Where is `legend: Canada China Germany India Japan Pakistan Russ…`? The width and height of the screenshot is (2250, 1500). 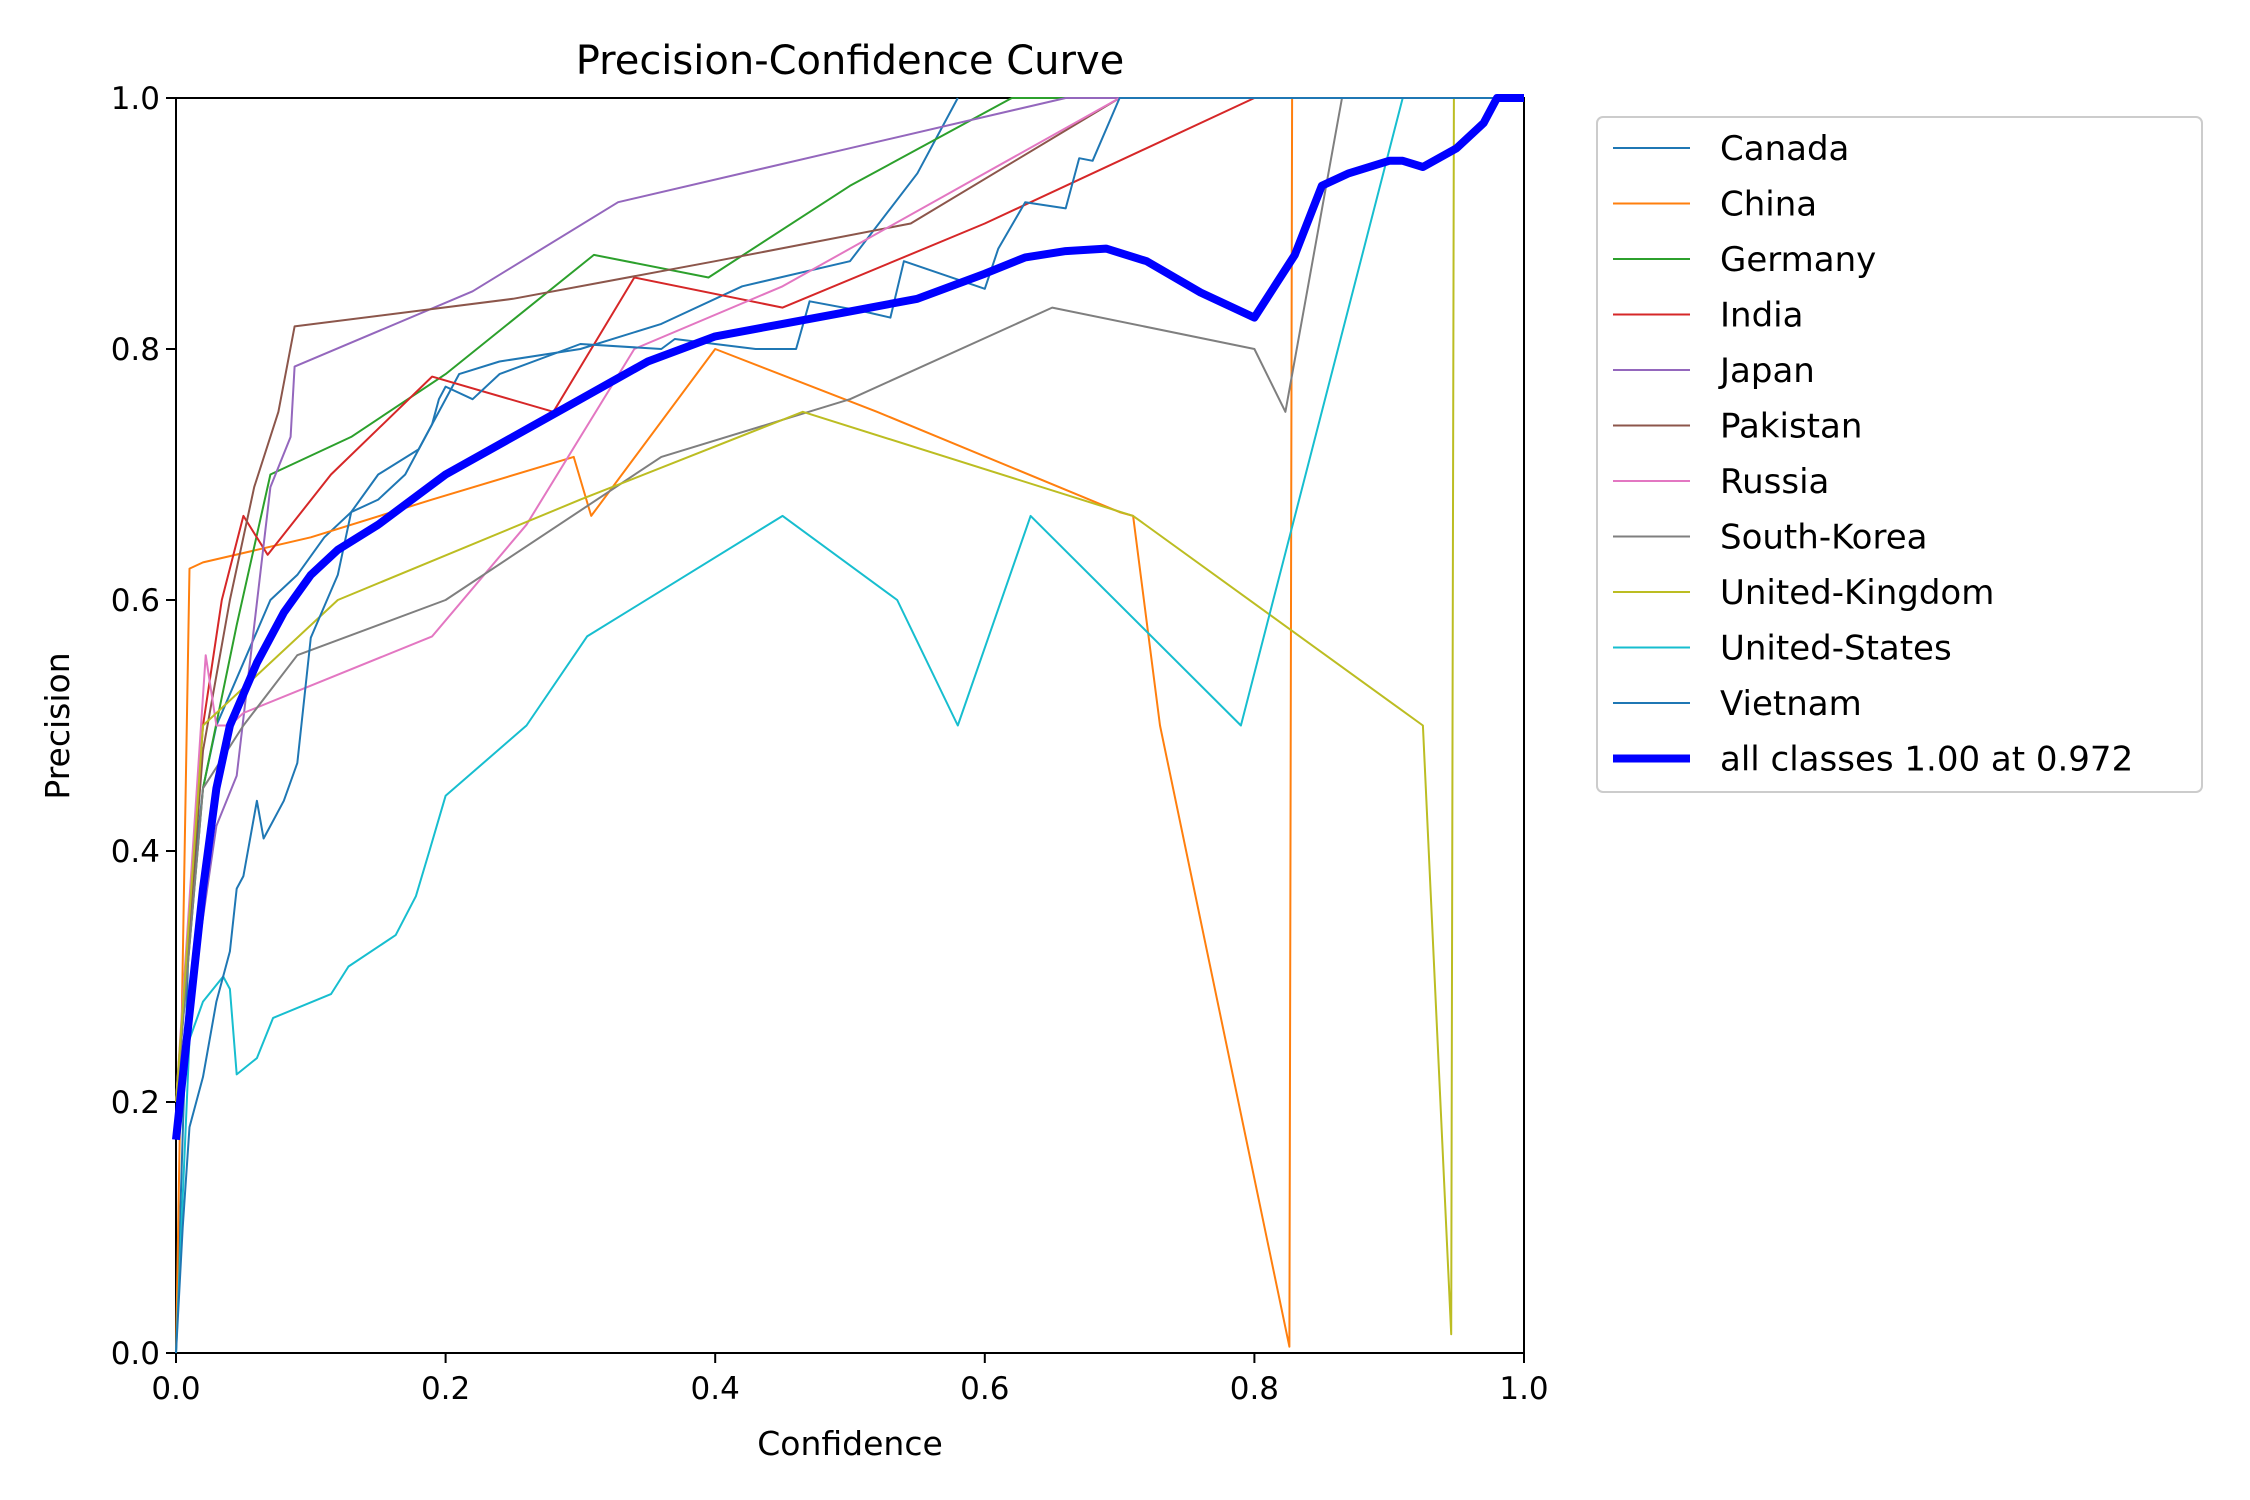
legend: Canada China Germany India Japan Pakistan Russ… is located at coordinates (1899, 454).